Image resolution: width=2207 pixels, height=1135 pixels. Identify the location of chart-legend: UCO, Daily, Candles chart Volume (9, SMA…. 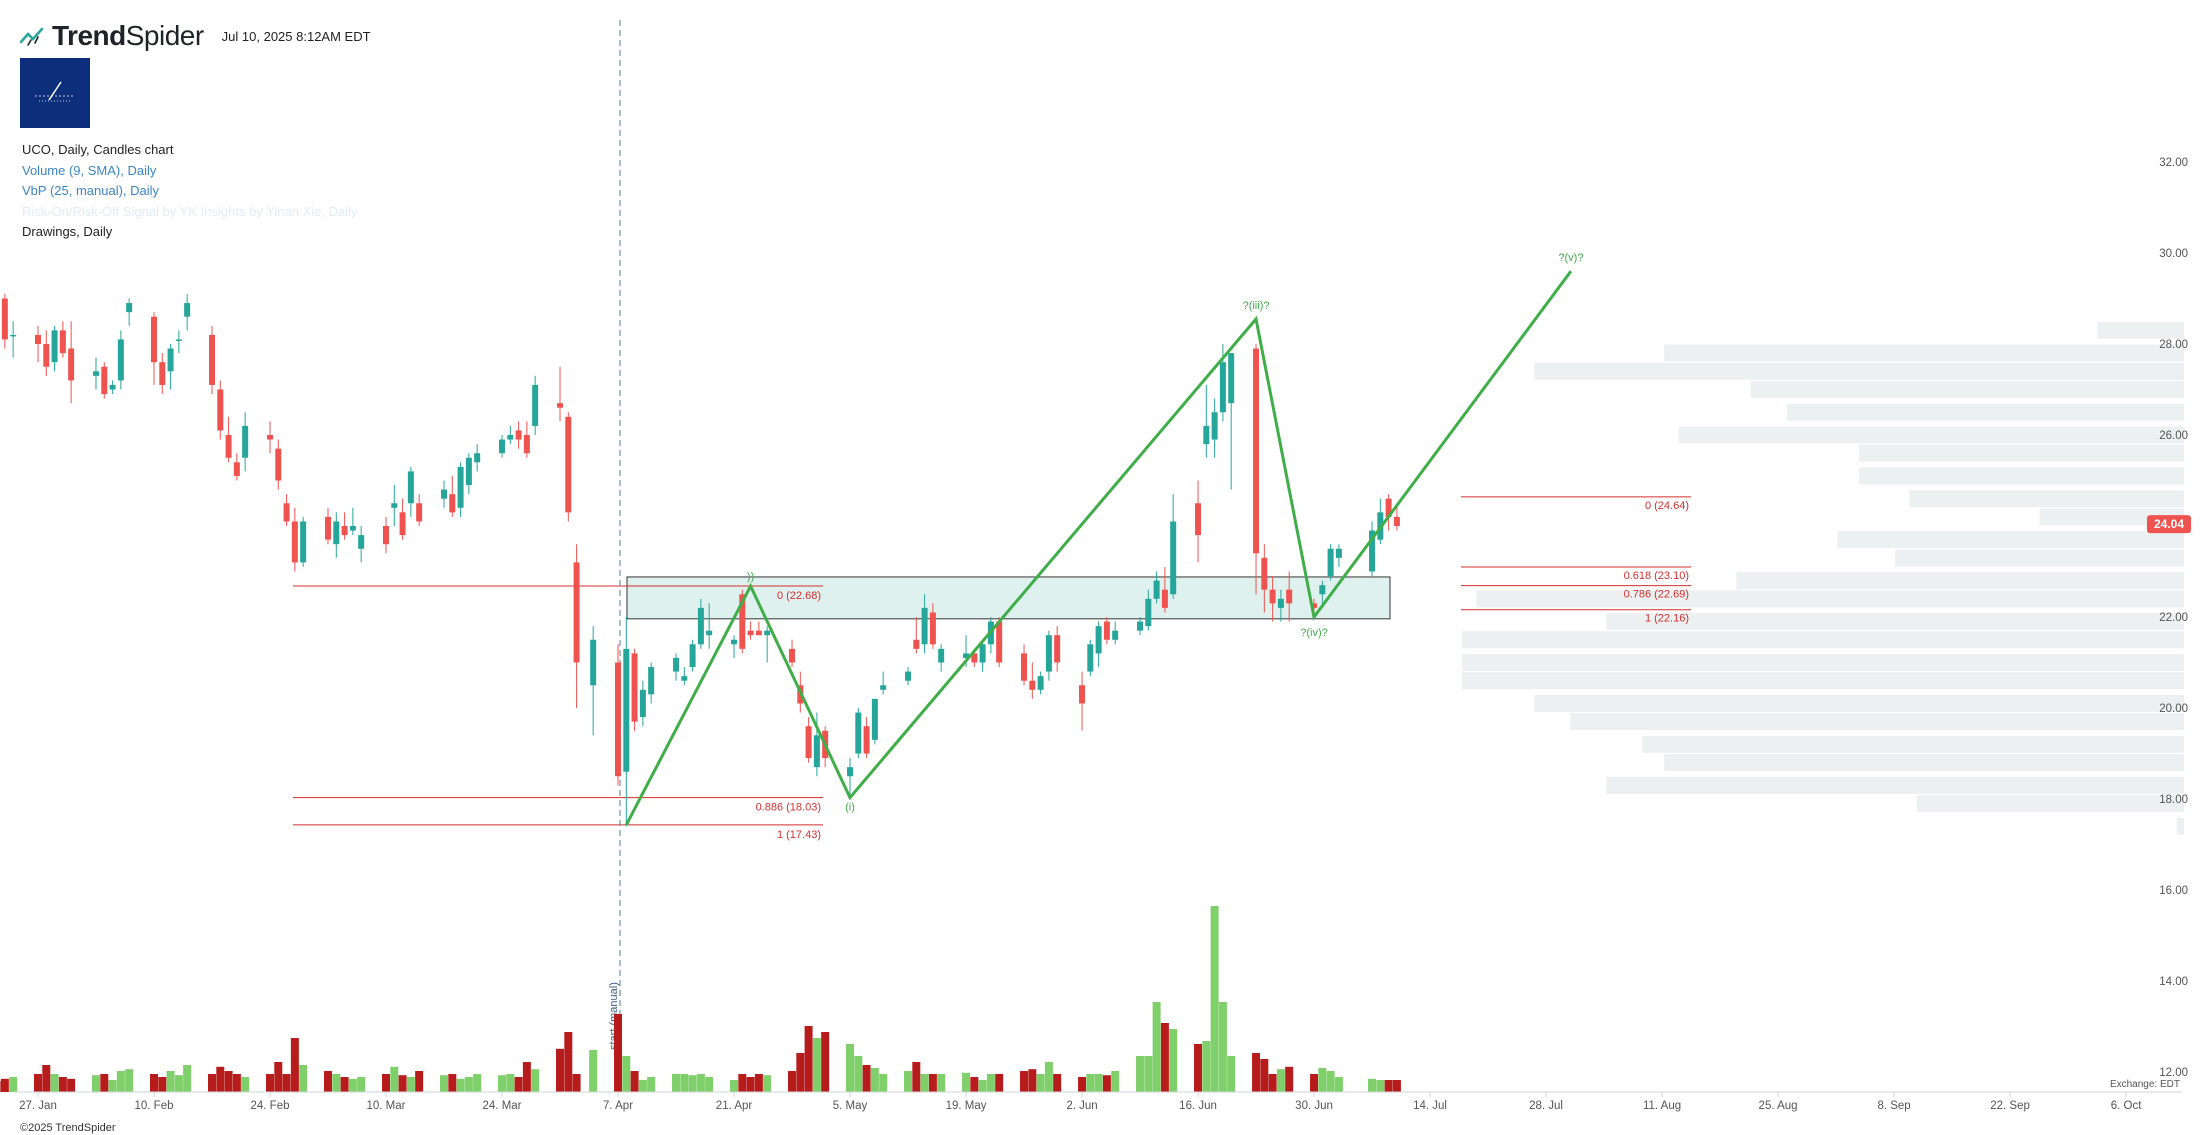
(190, 191).